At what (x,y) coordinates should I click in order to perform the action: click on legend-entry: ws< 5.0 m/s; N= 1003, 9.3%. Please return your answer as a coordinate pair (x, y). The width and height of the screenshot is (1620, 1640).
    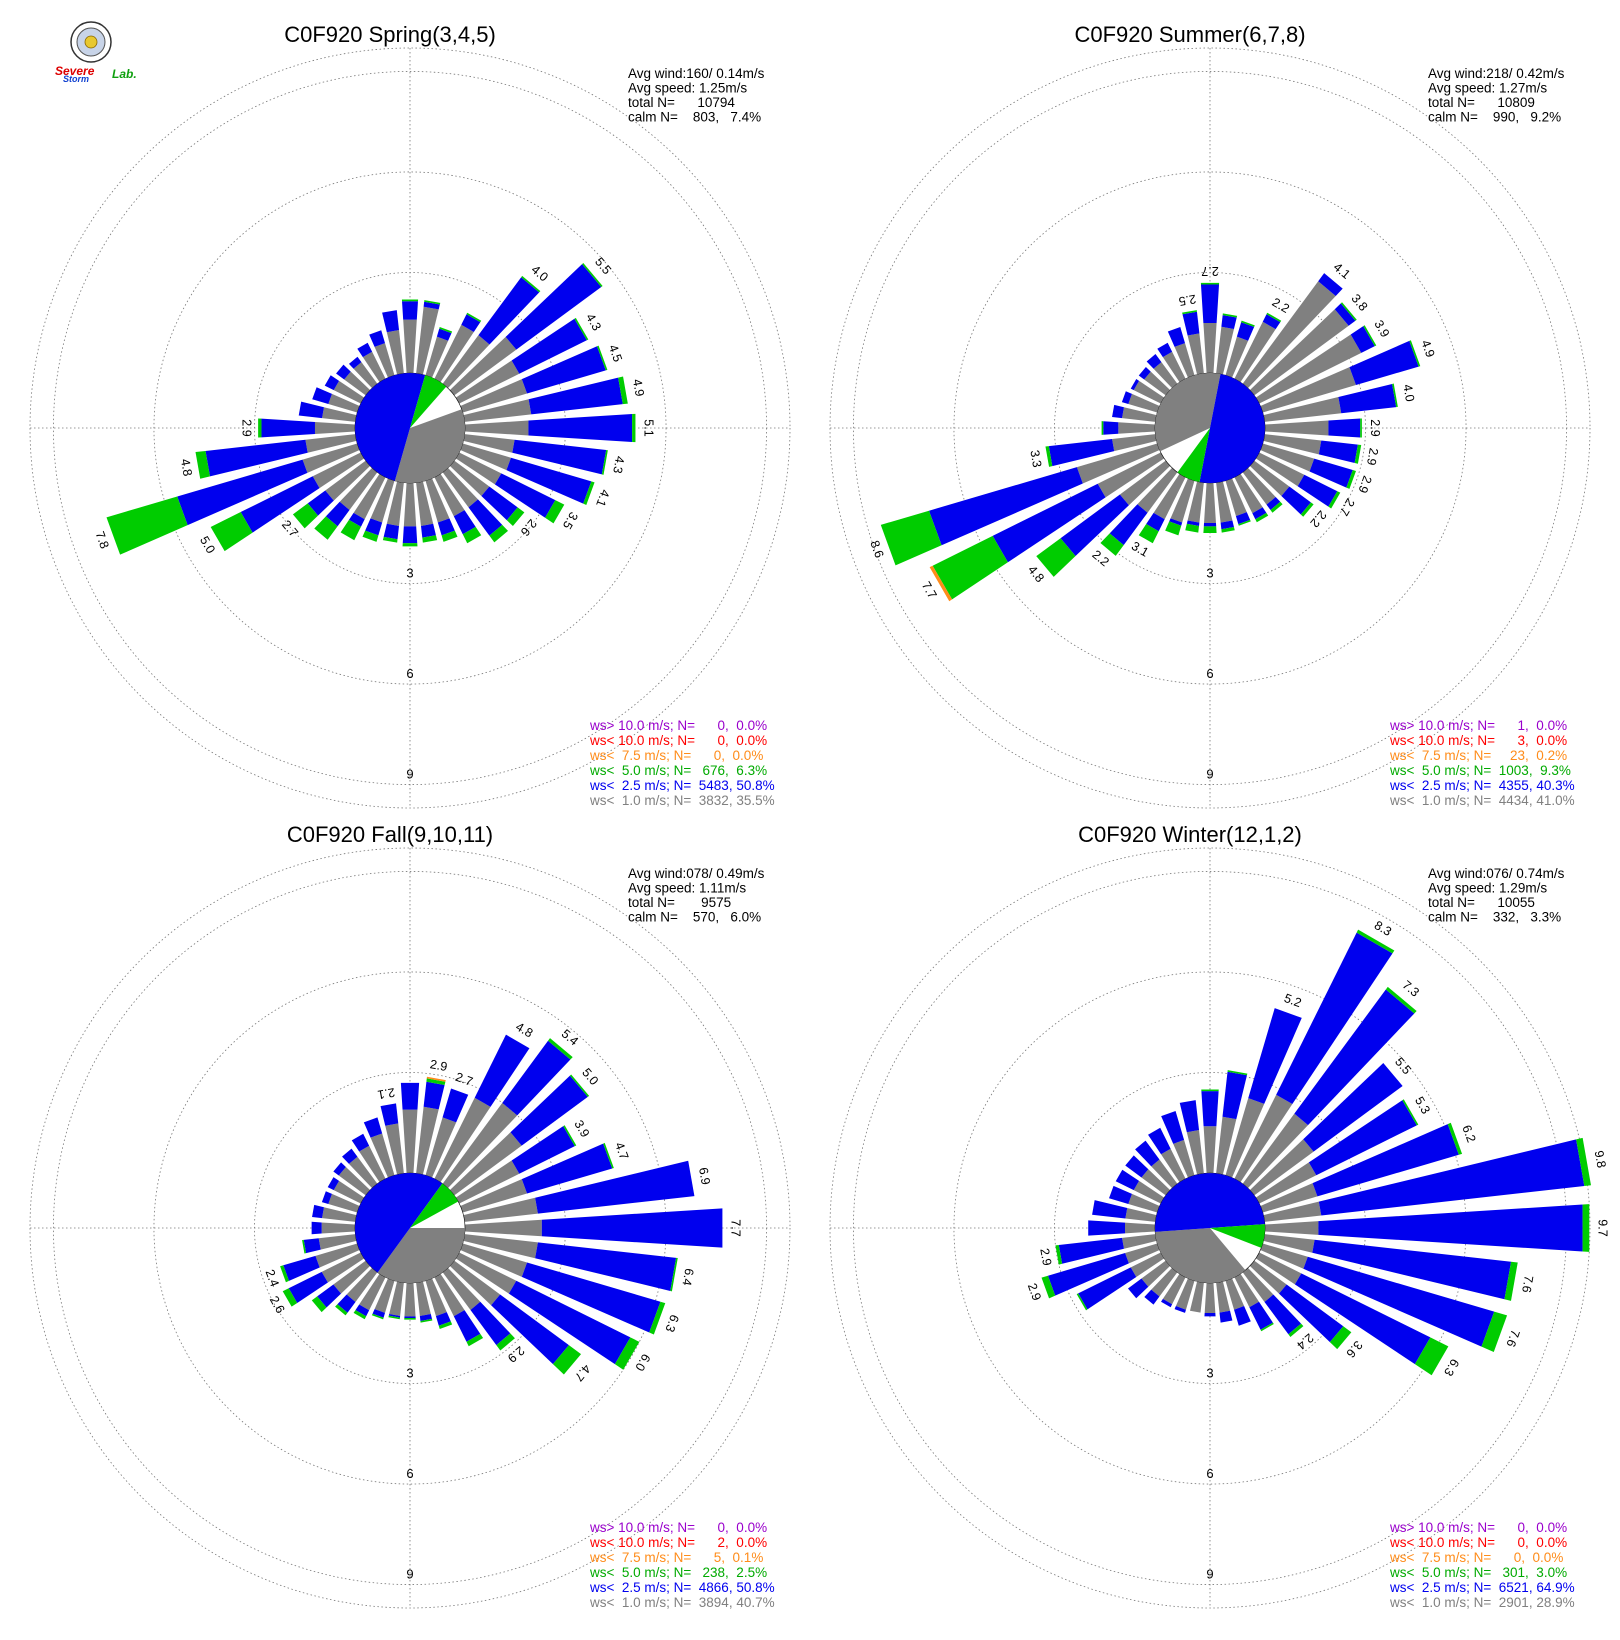
    Looking at the image, I should click on (1480, 770).